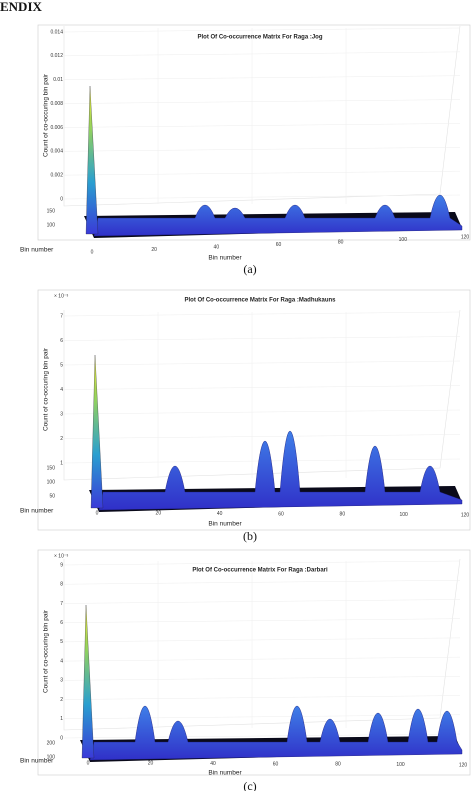 The image size is (474, 791). I want to click on y-tick-label: 0.008, so click(56, 104).